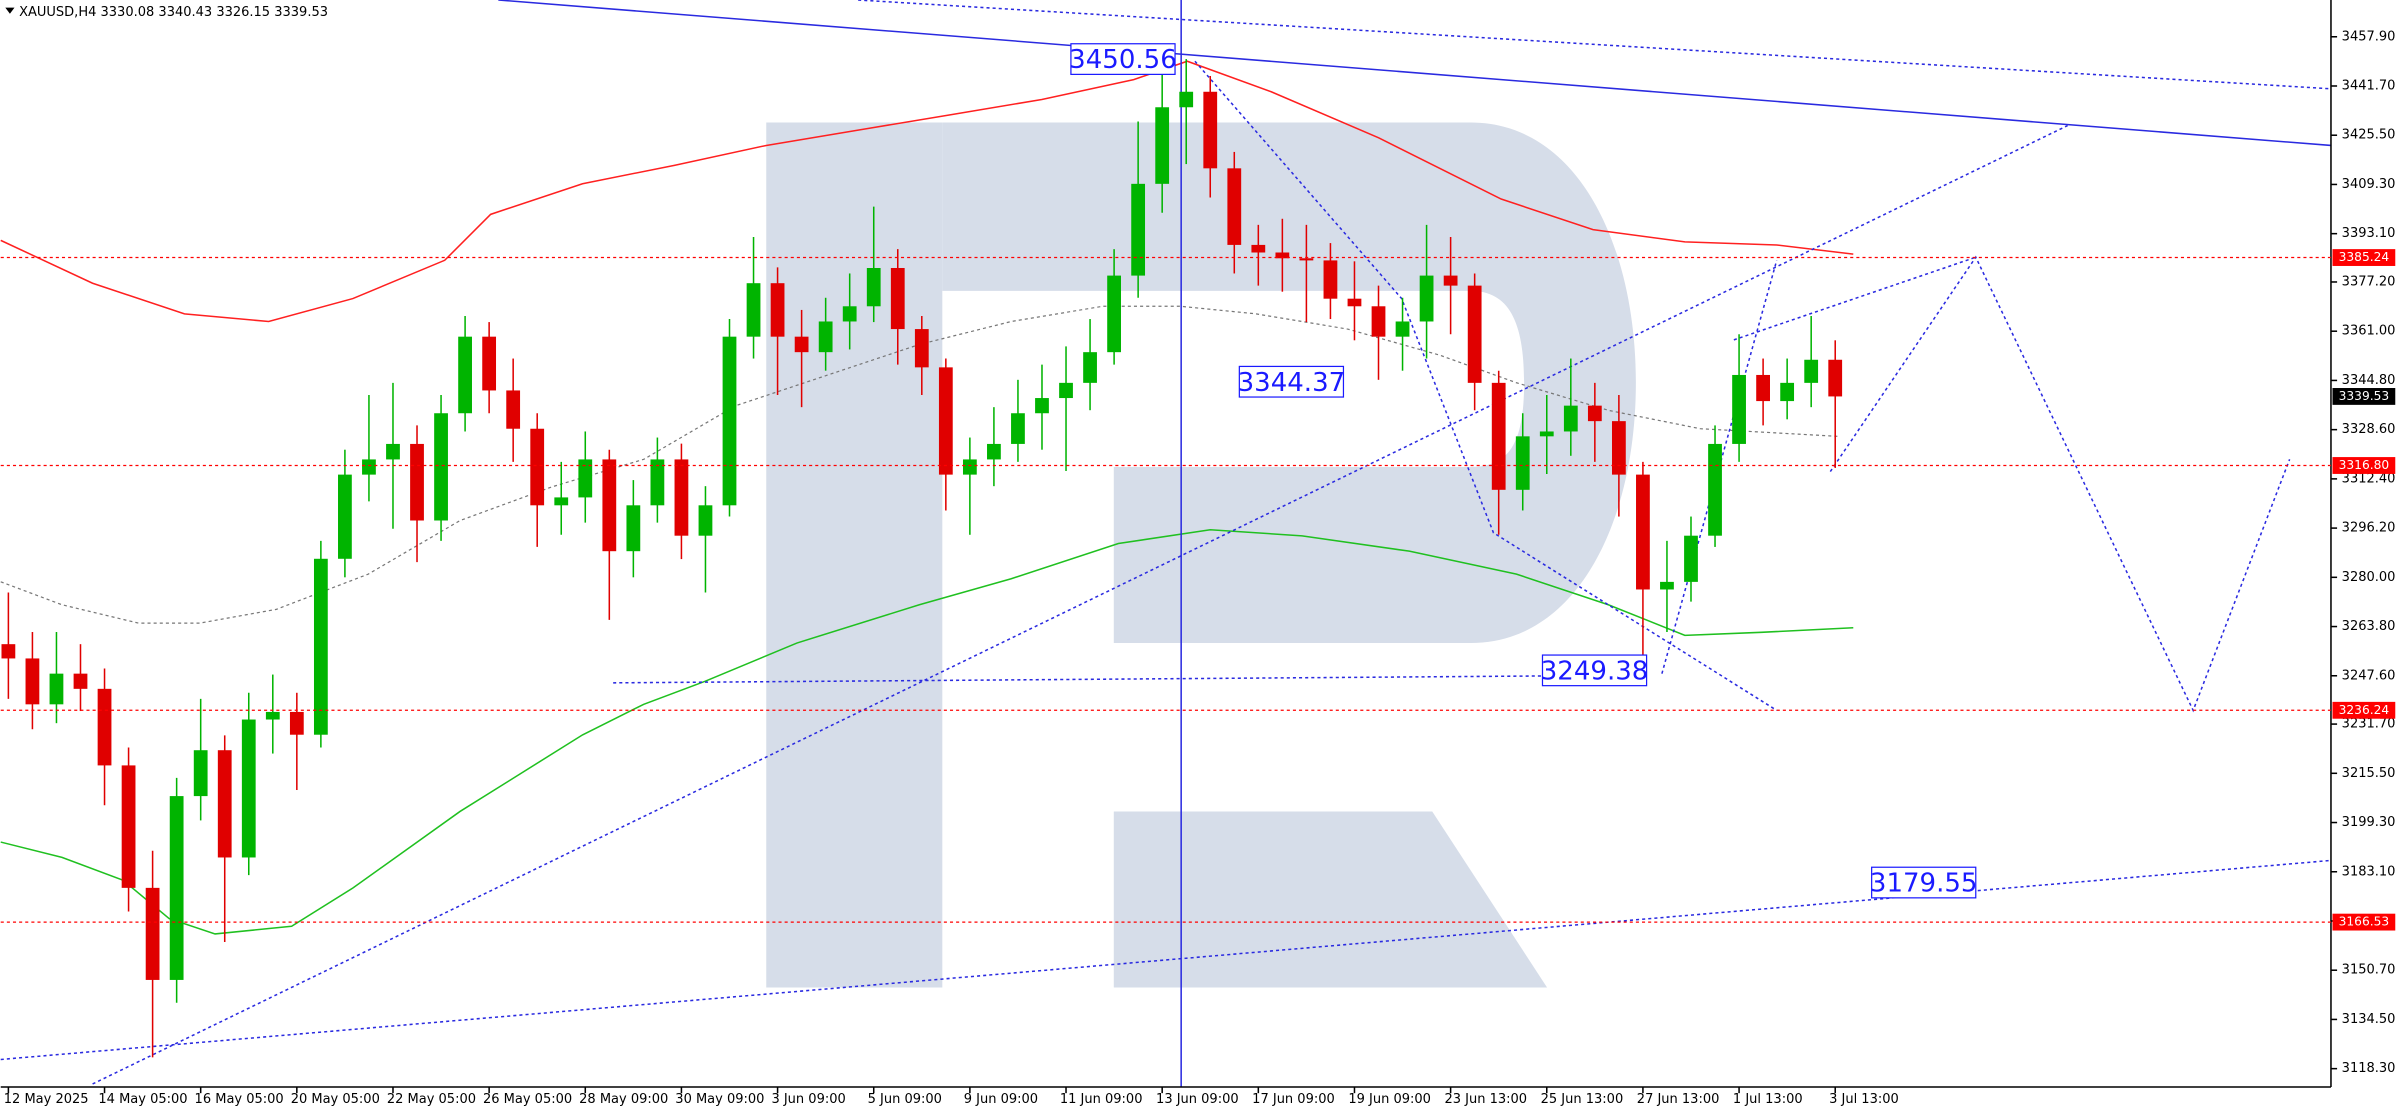  I want to click on annotation-label: 3344.37, so click(1292, 383).